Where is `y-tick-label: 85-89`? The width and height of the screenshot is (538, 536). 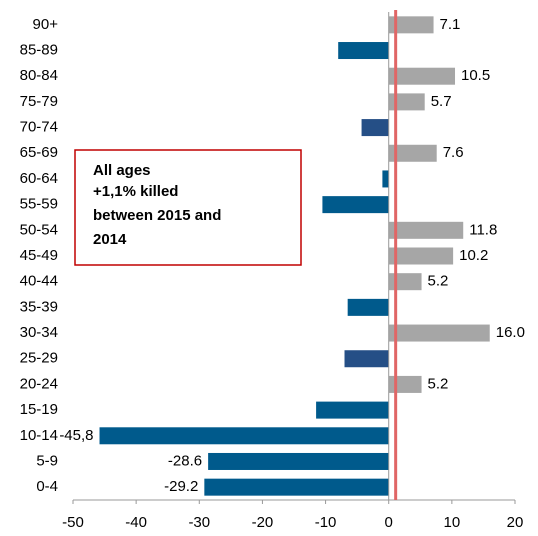
y-tick-label: 85-89 is located at coordinates (39, 49).